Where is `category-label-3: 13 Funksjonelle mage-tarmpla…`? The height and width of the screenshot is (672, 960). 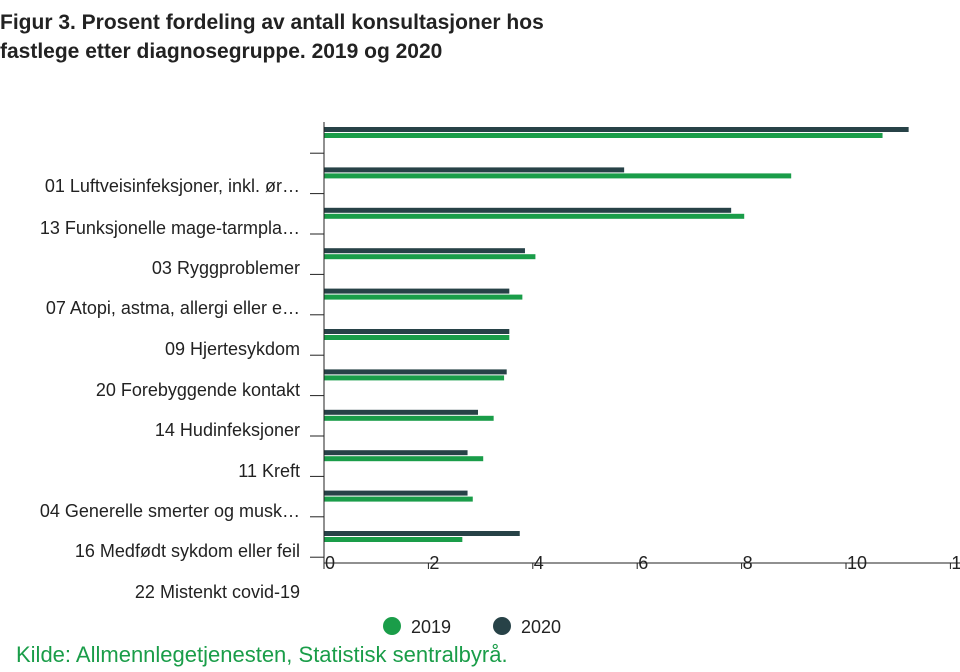 category-label-3: 13 Funksjonelle mage-tarmpla… is located at coordinates (170, 228).